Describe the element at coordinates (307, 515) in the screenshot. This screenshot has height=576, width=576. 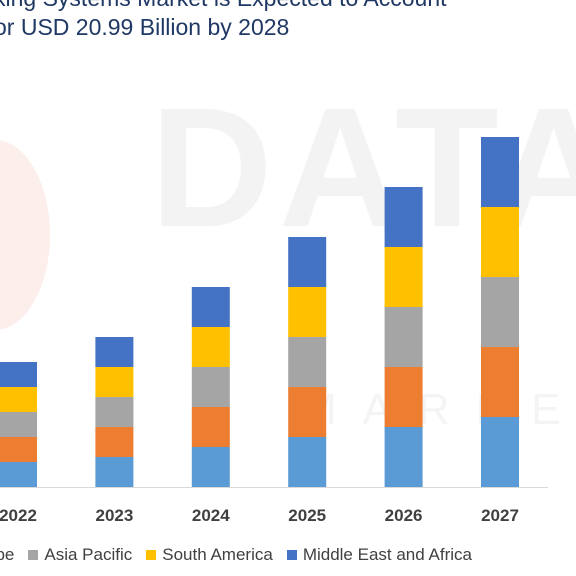
I see `x-tick-label-2025: 2025` at that location.